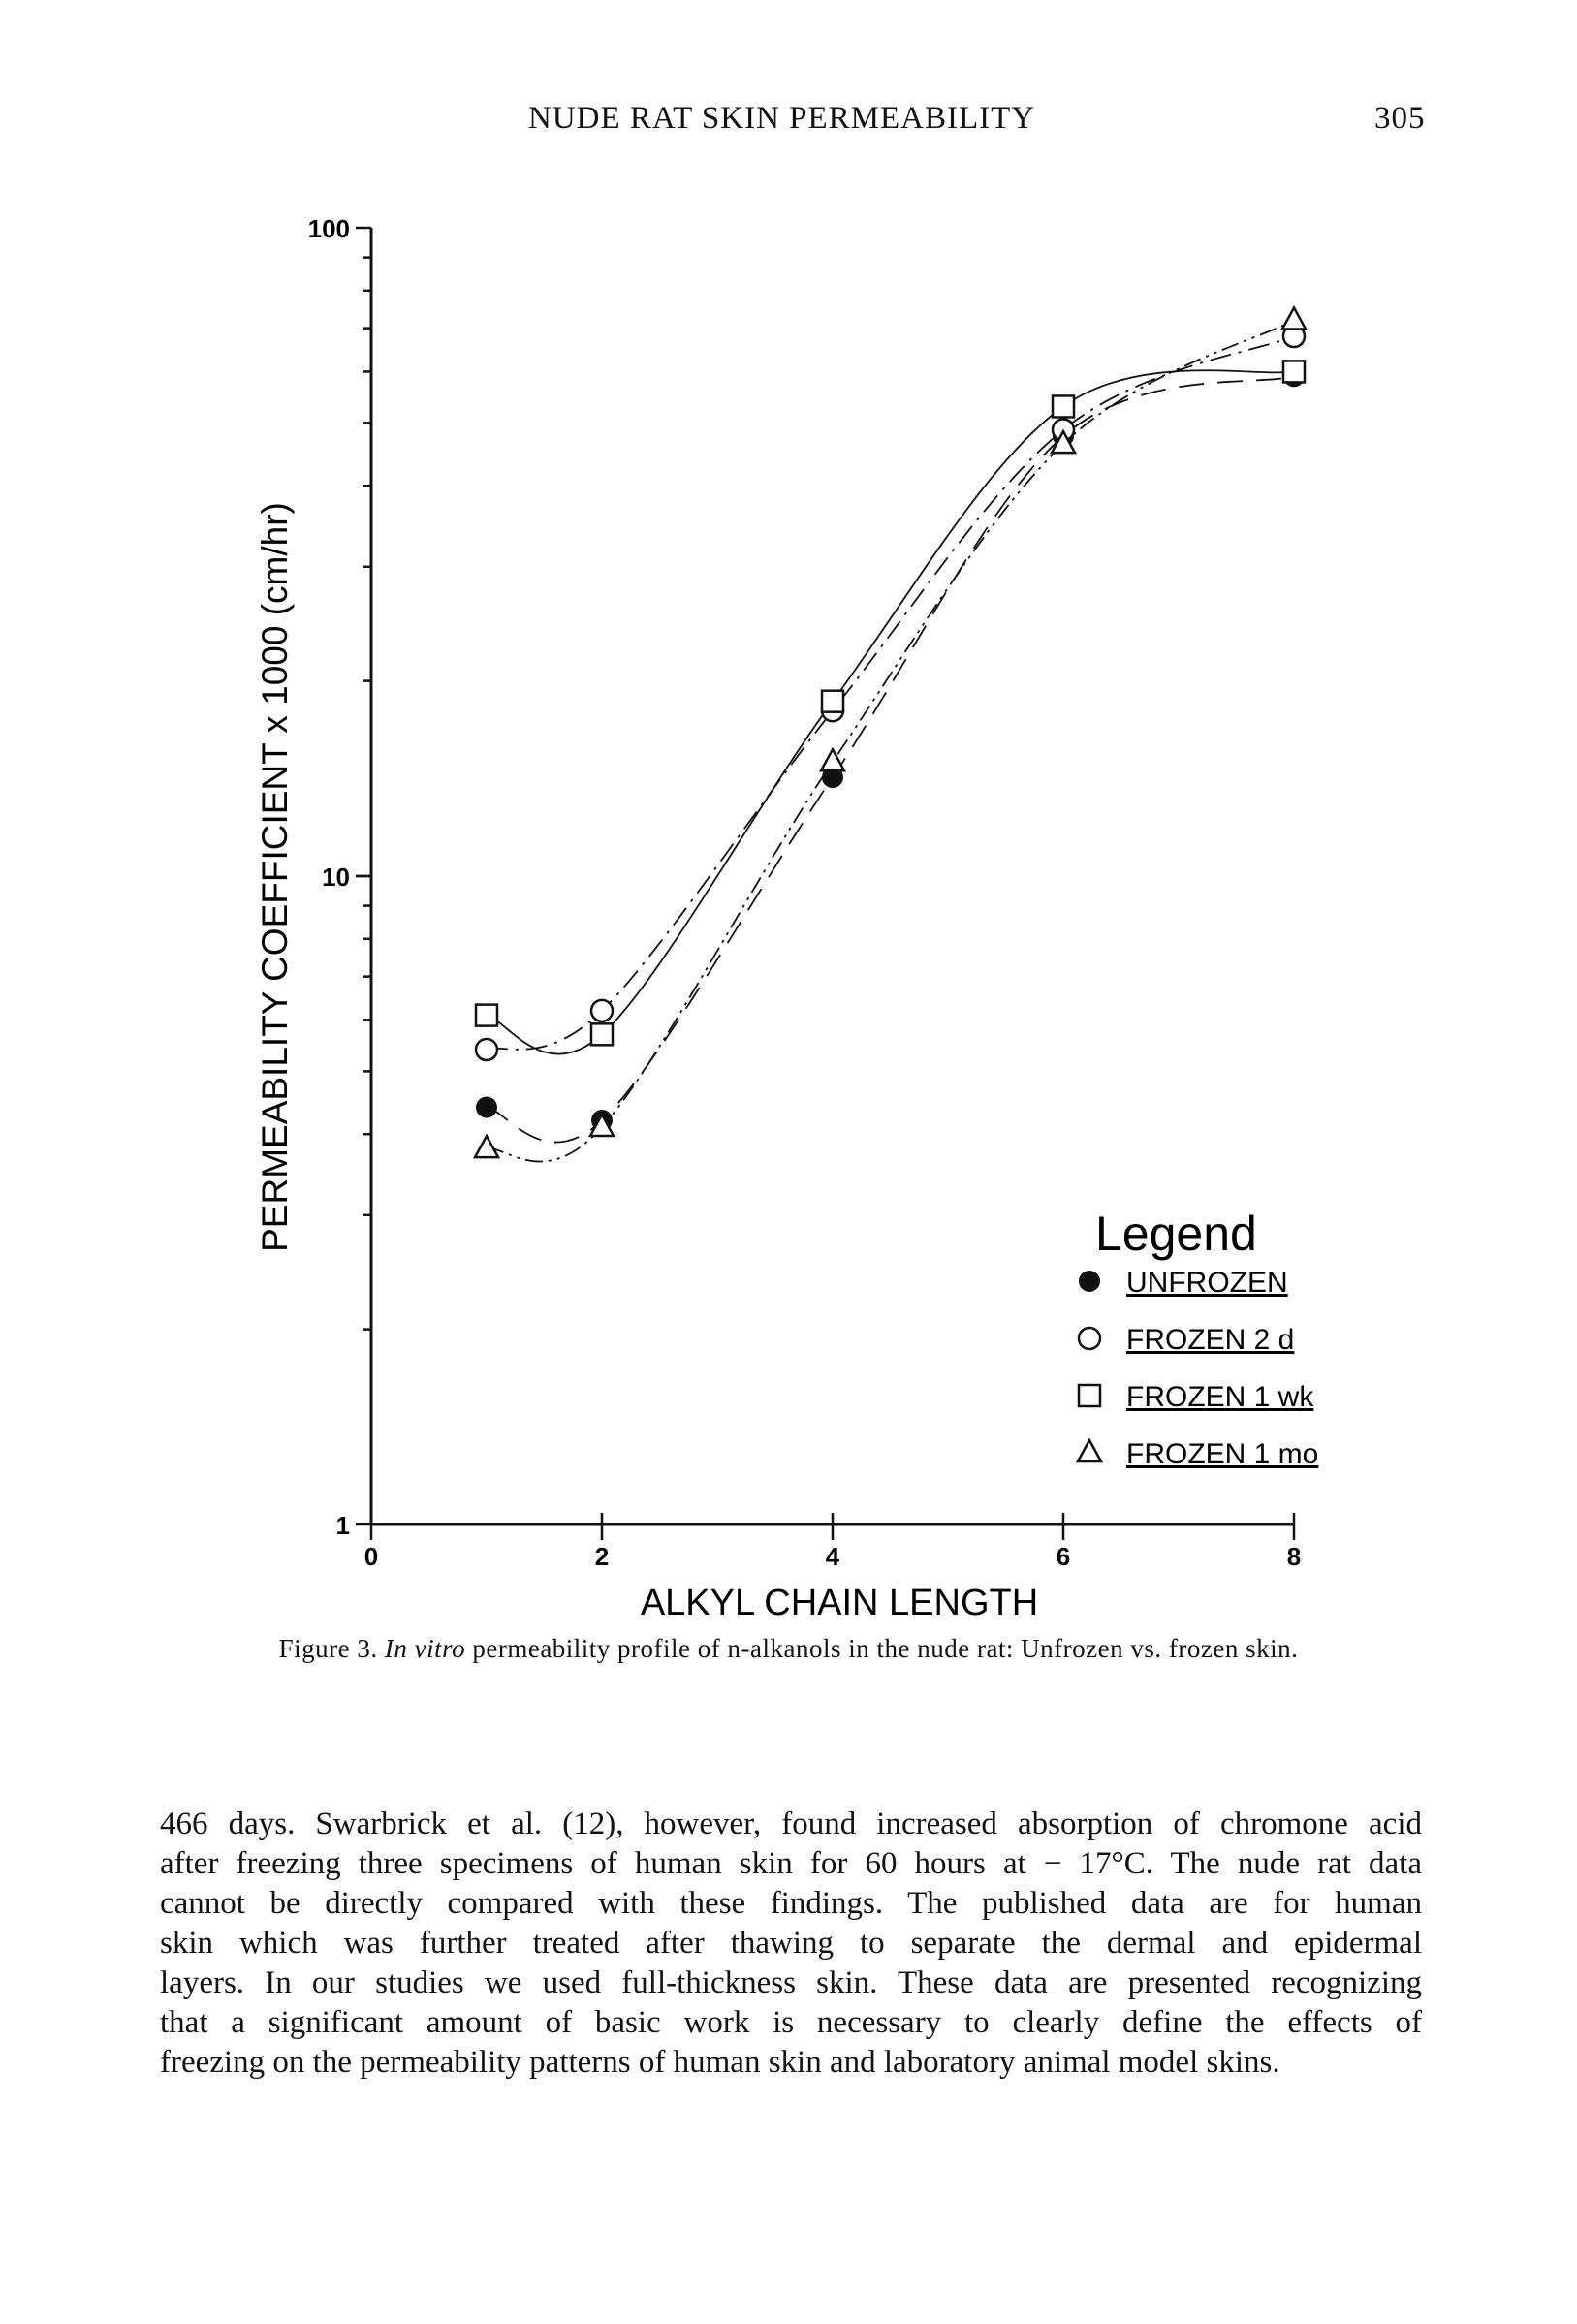 Image resolution: width=1577 pixels, height=2324 pixels. I want to click on caption-italic: In vitro, so click(425, 1649).